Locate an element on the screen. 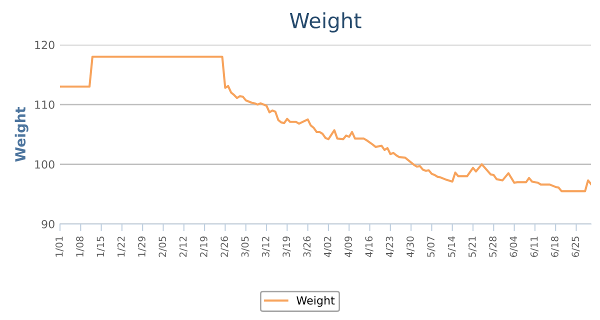  x-tick-label: 5/28 is located at coordinates (493, 246).